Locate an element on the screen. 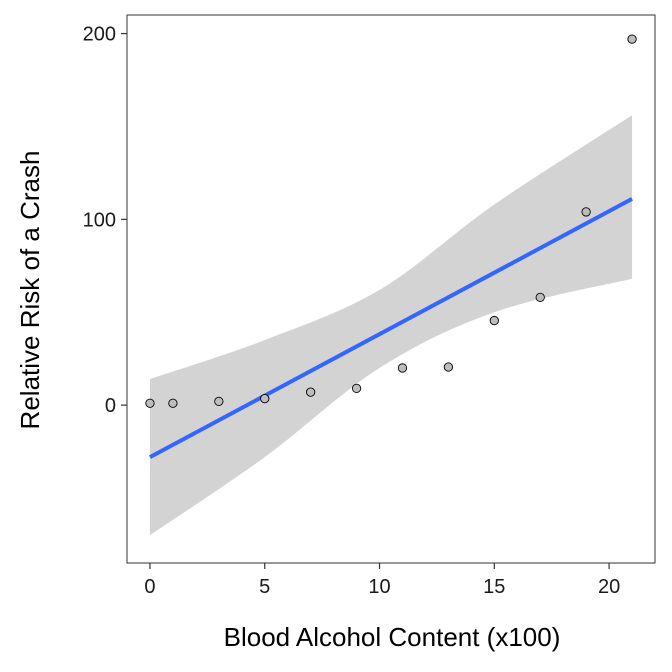 This screenshot has height=672, width=672. y-tick-label: 200 is located at coordinates (99, 35).